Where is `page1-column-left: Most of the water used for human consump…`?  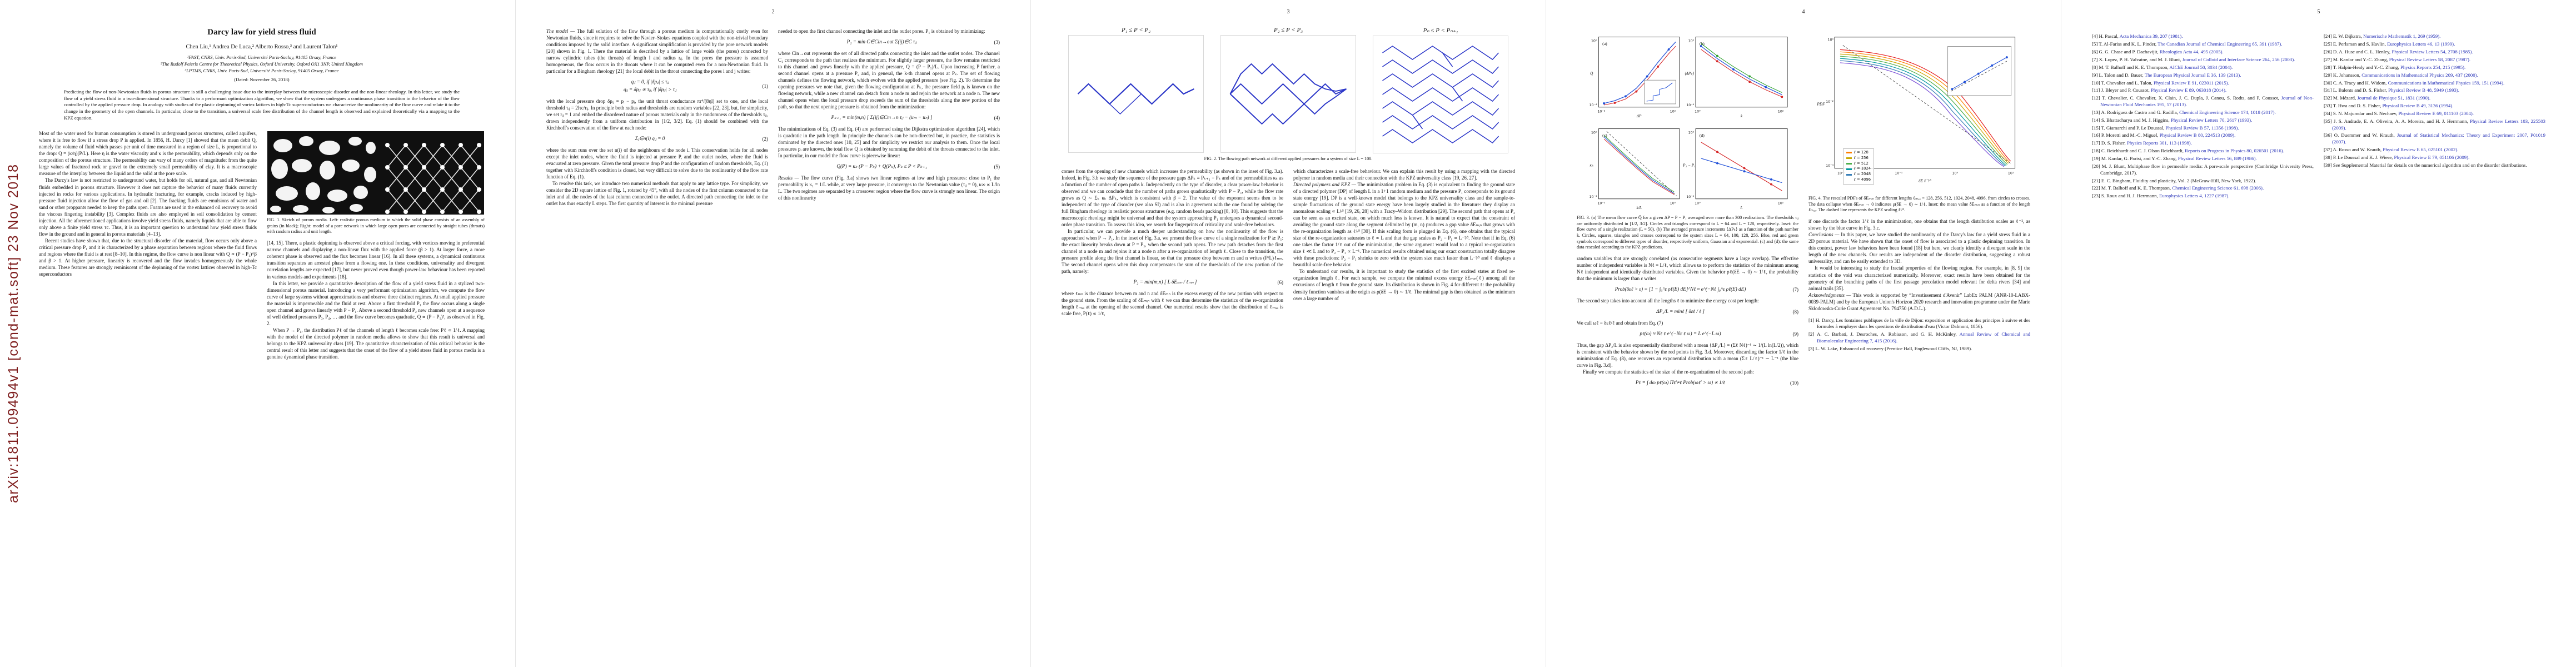 page1-column-left: Most of the water used for human consump… is located at coordinates (148, 245).